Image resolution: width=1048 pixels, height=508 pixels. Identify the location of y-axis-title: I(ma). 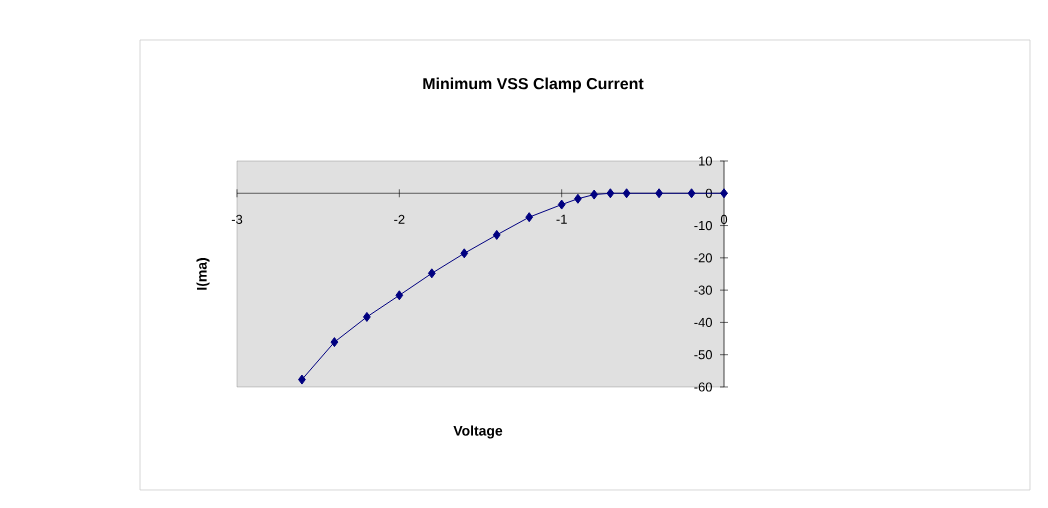
(203, 274).